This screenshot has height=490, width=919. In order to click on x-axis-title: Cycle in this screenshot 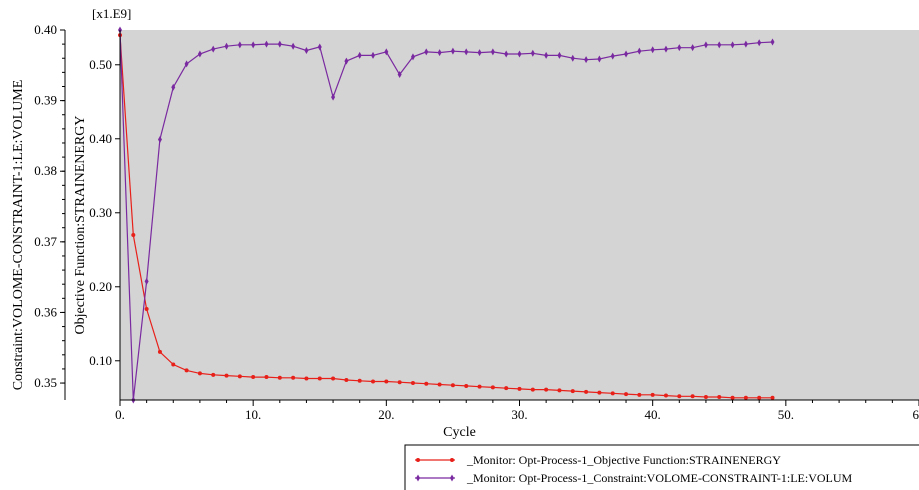, I will do `click(459, 432)`.